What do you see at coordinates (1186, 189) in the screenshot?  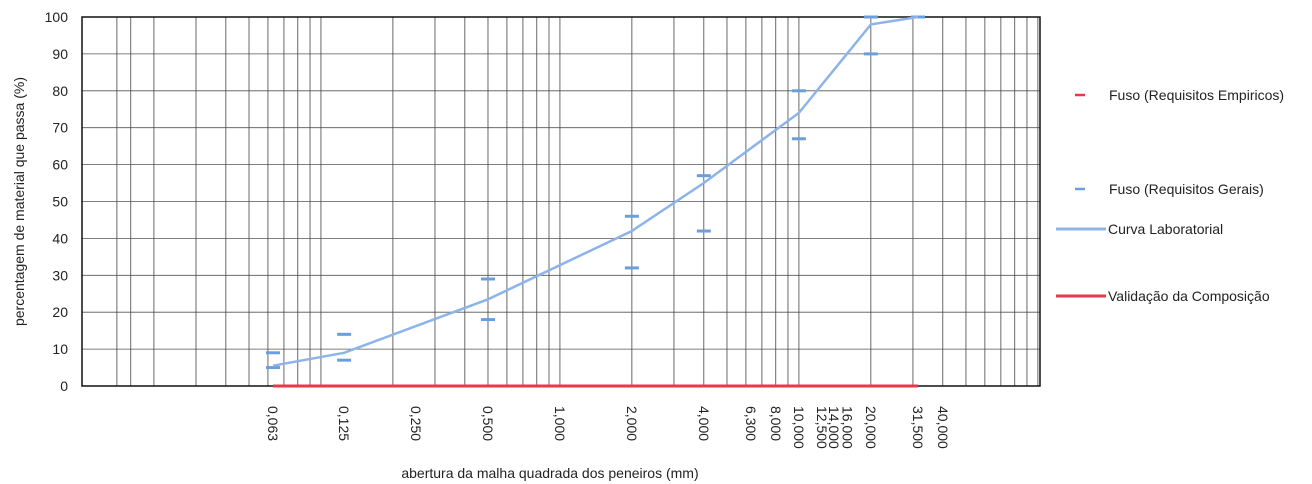 I see `legend-label: Fuso (Requisitos Gerais)` at bounding box center [1186, 189].